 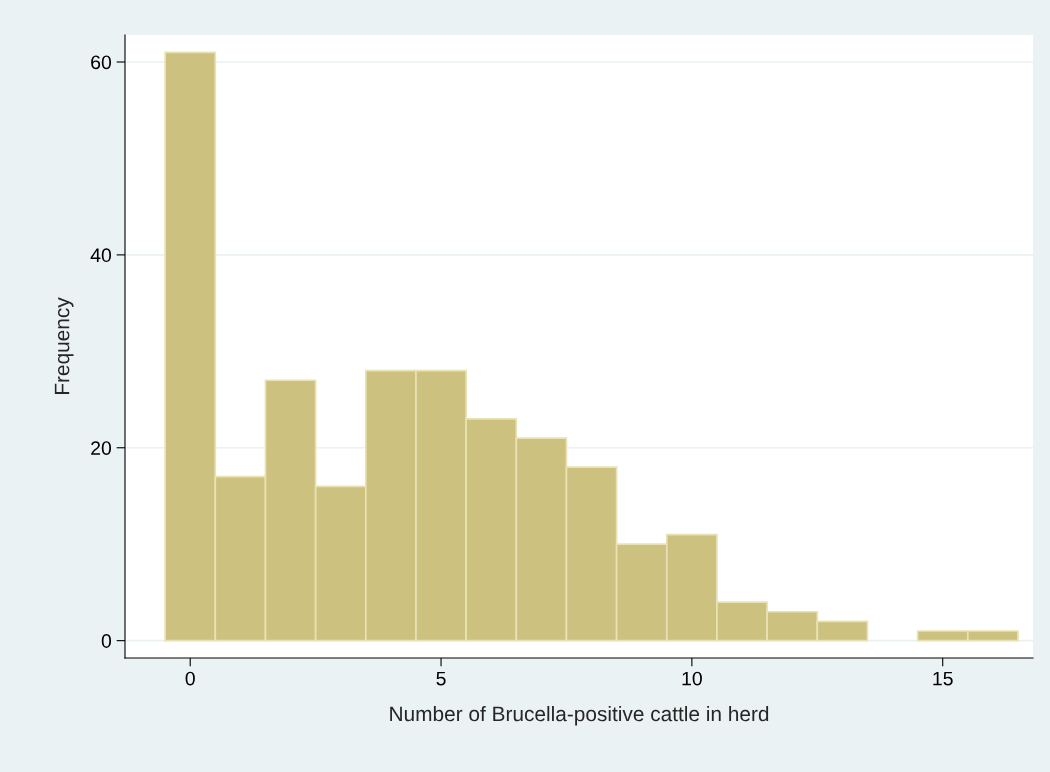 I want to click on x-axis-title: Number of Brucella-positive cattle in herd, so click(x=579, y=715).